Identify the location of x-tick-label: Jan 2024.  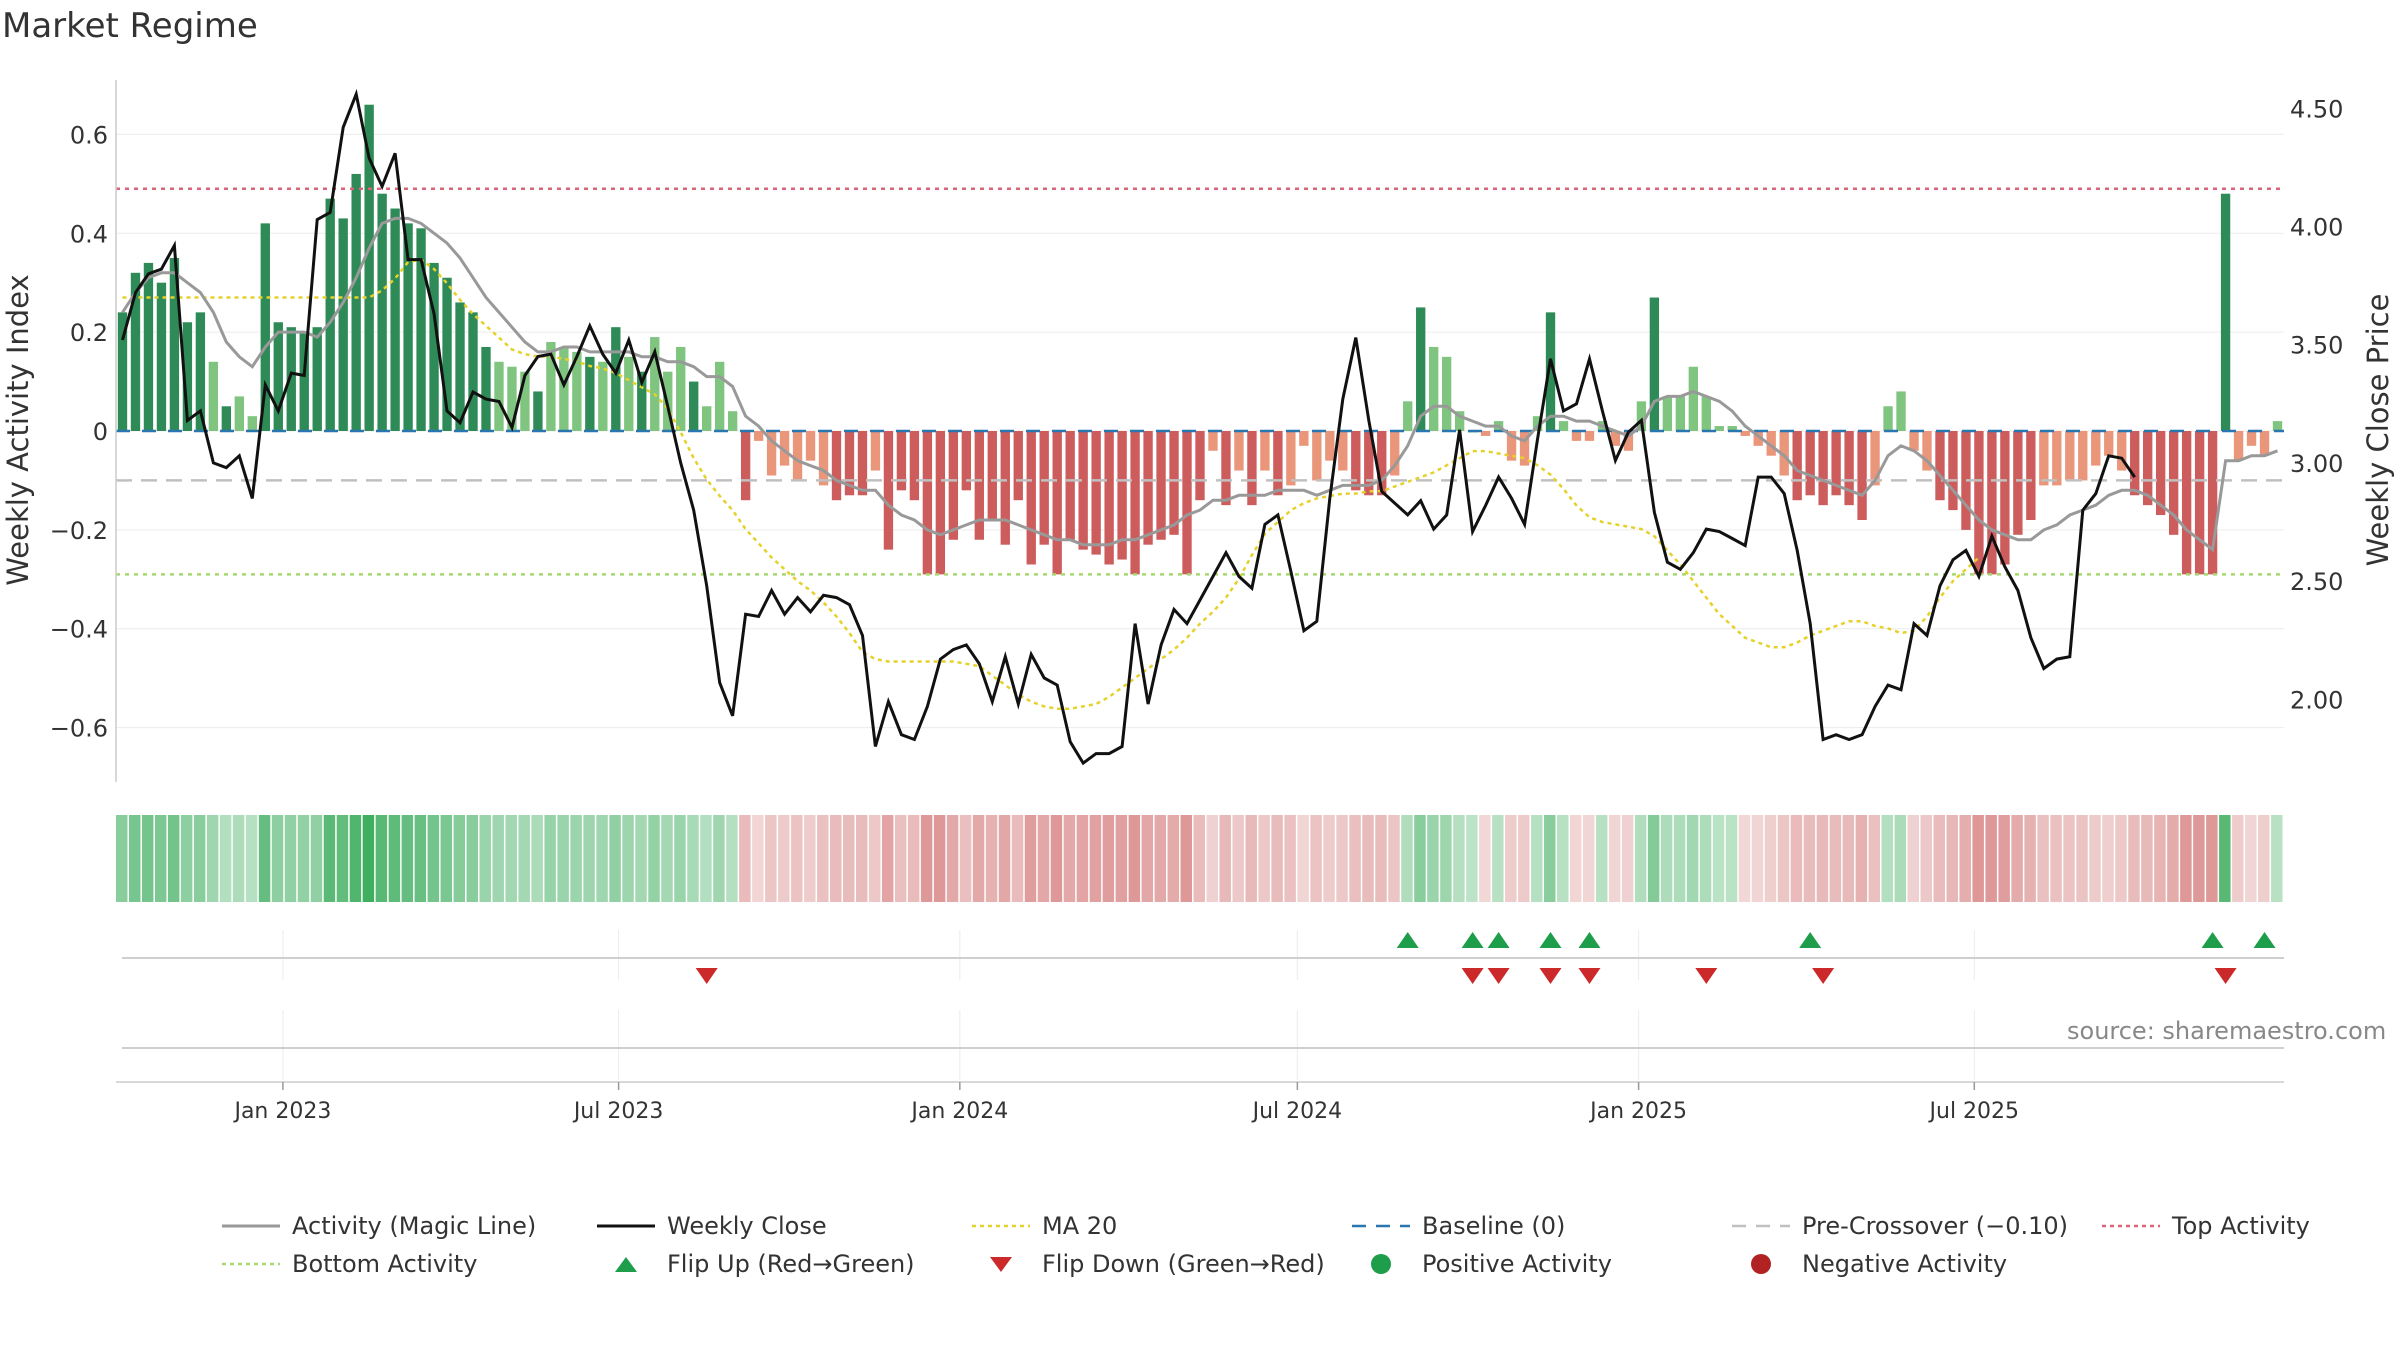
(958, 1111).